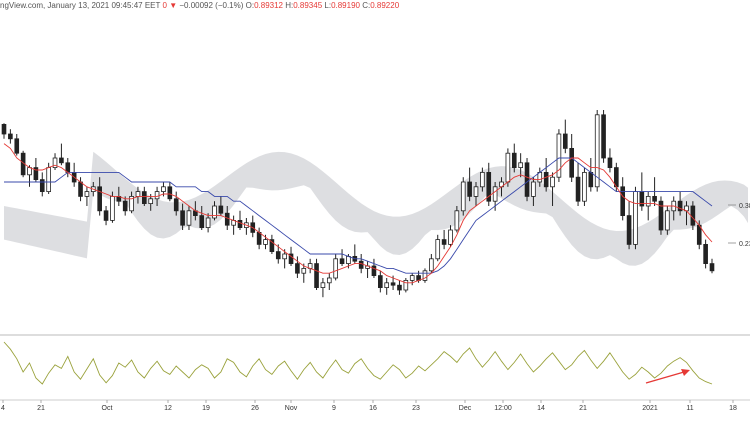 This screenshot has width=750, height=430. What do you see at coordinates (164, 5) in the screenshot?
I see `last-prefix: 0` at bounding box center [164, 5].